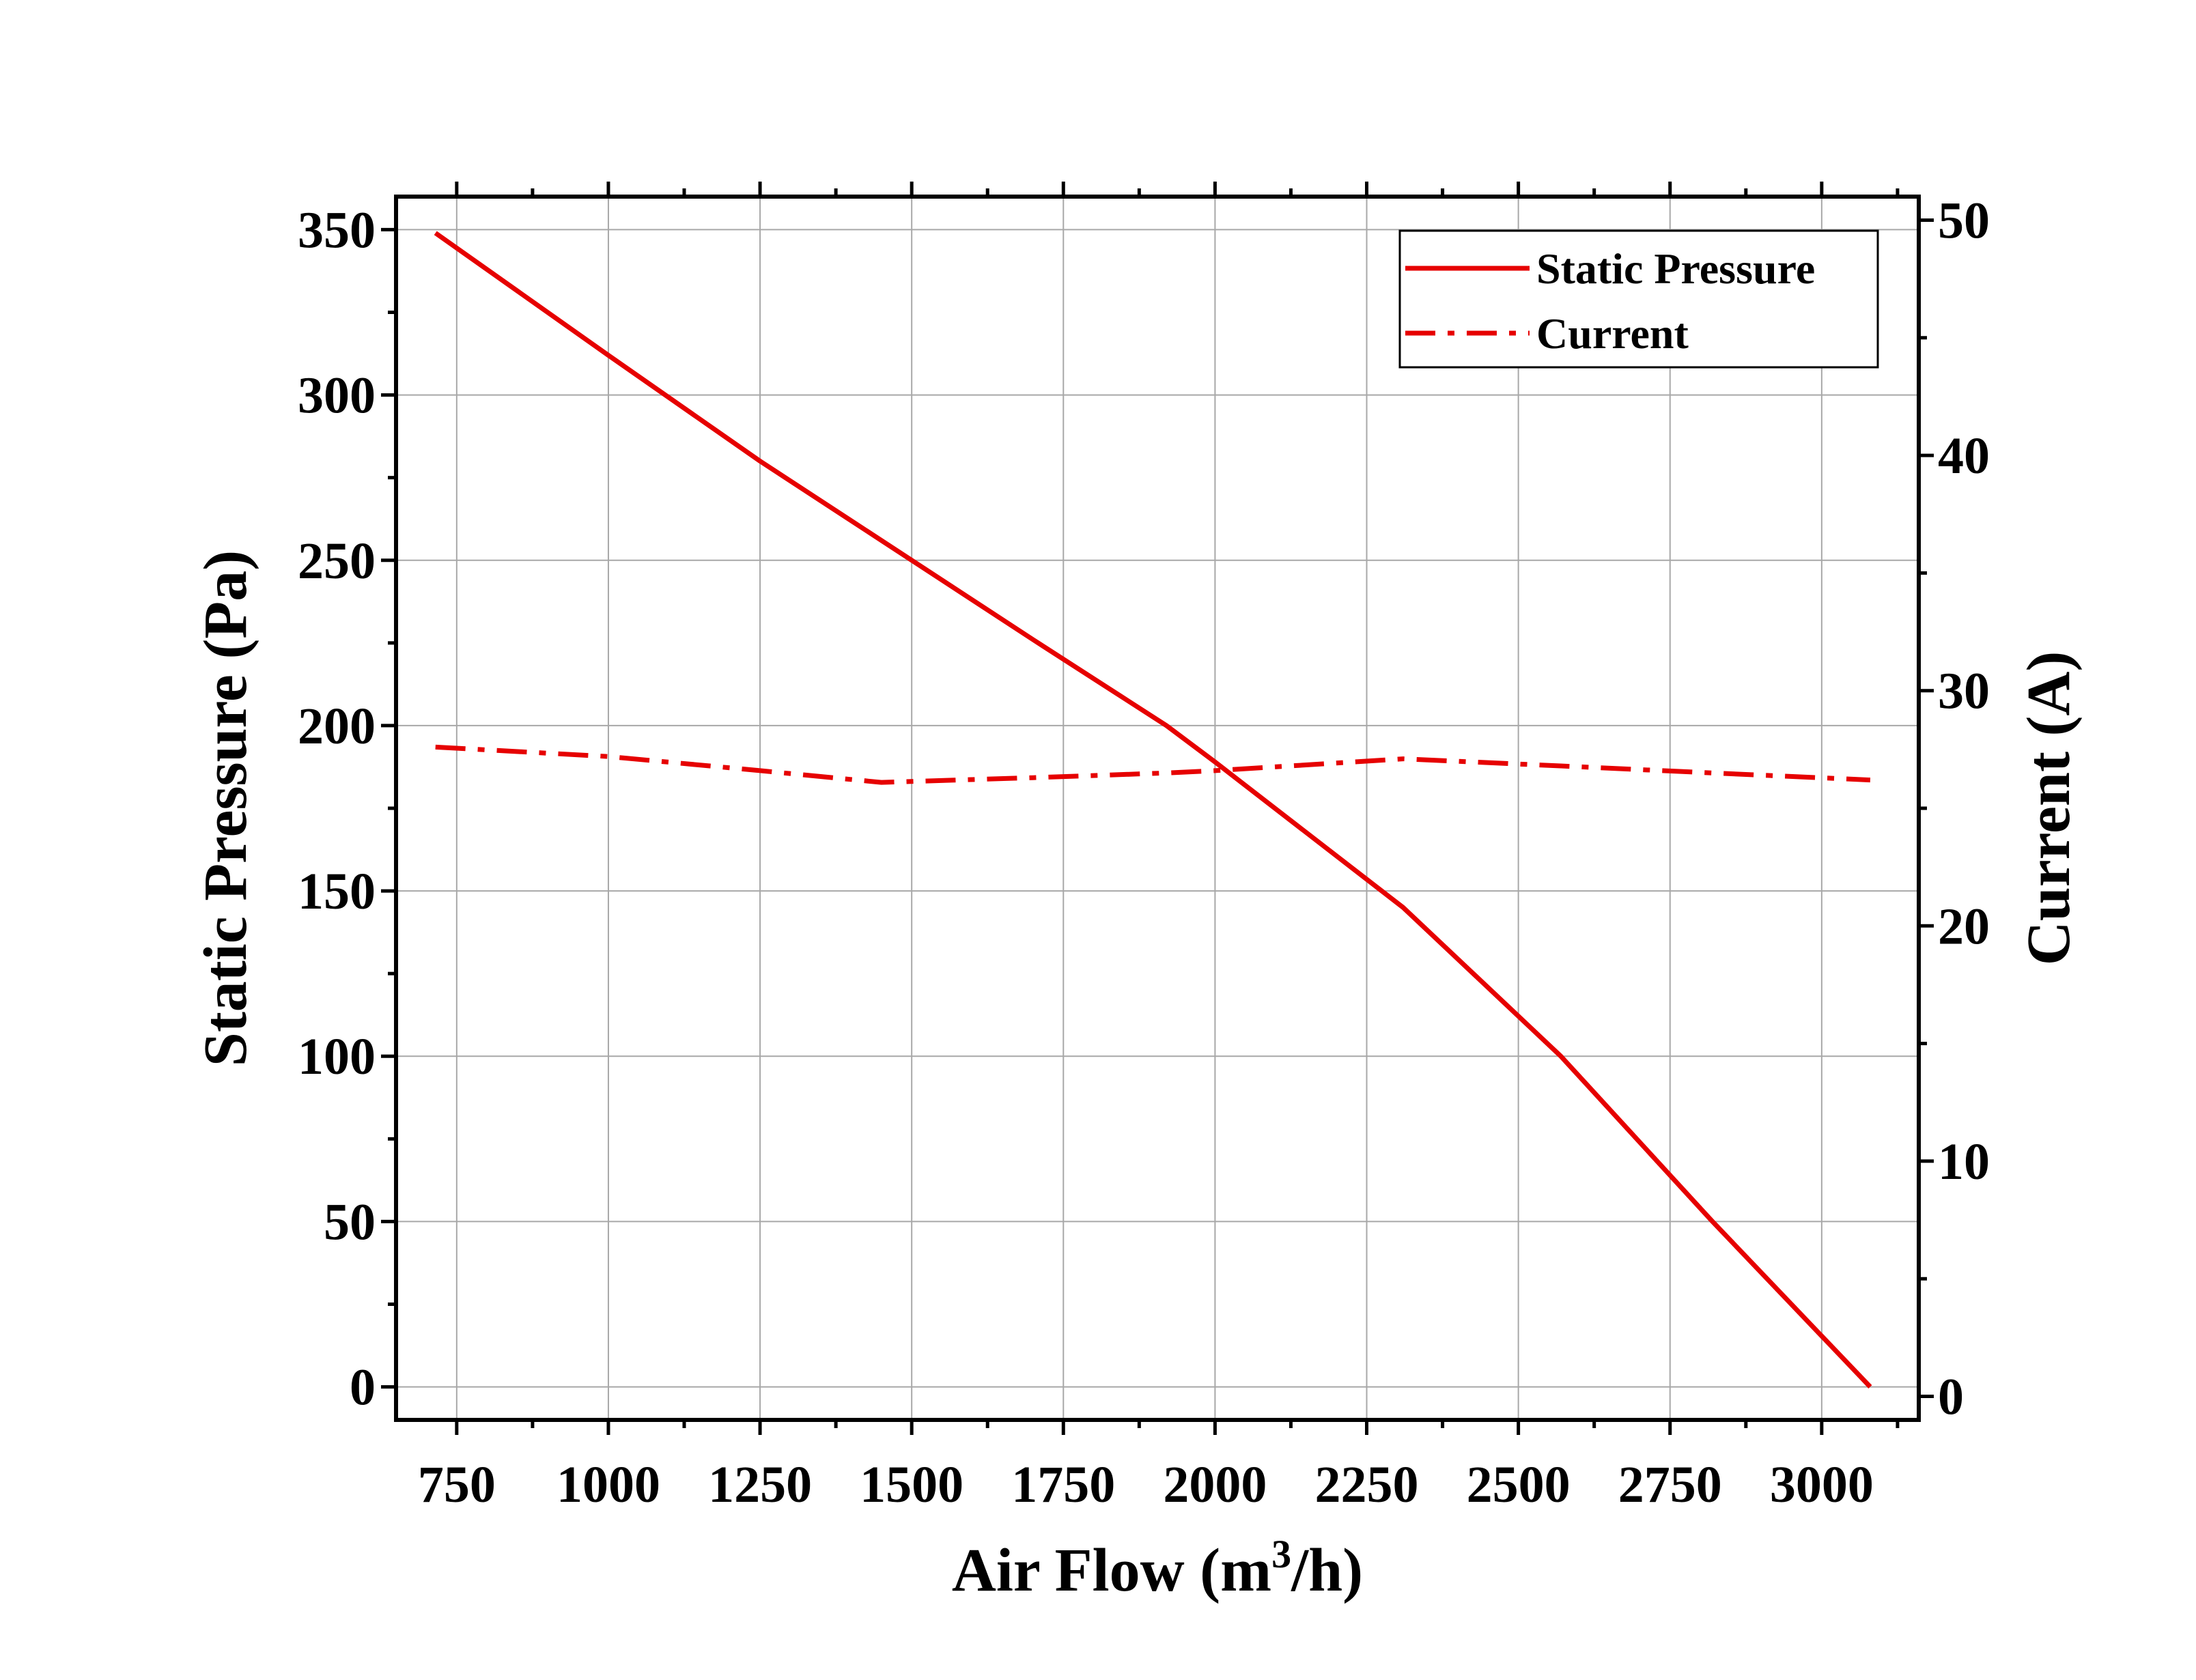 This screenshot has width=2196, height=1680. What do you see at coordinates (225, 808) in the screenshot?
I see `y-axis-title: Static Pressure (Pa)` at bounding box center [225, 808].